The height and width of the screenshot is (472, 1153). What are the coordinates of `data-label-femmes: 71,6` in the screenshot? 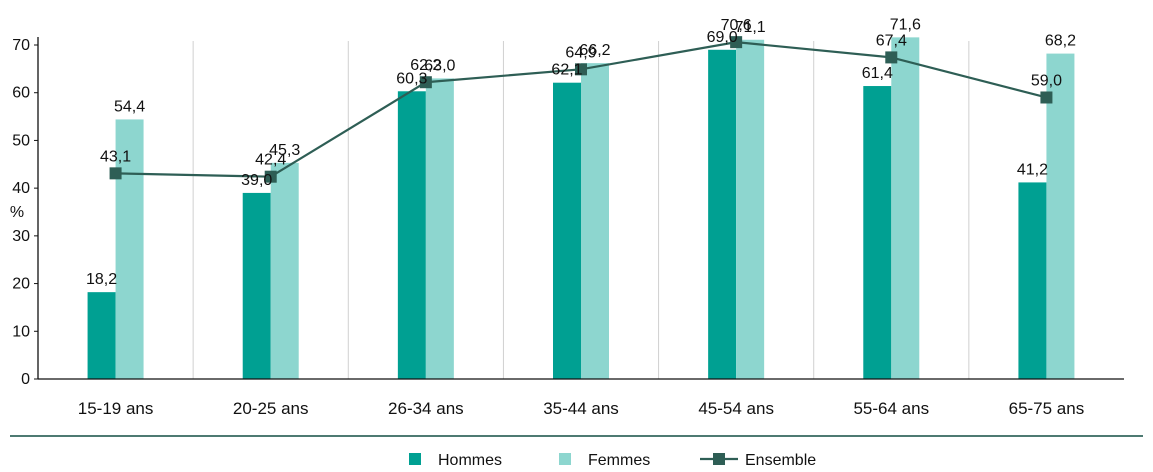 It's located at (905, 24).